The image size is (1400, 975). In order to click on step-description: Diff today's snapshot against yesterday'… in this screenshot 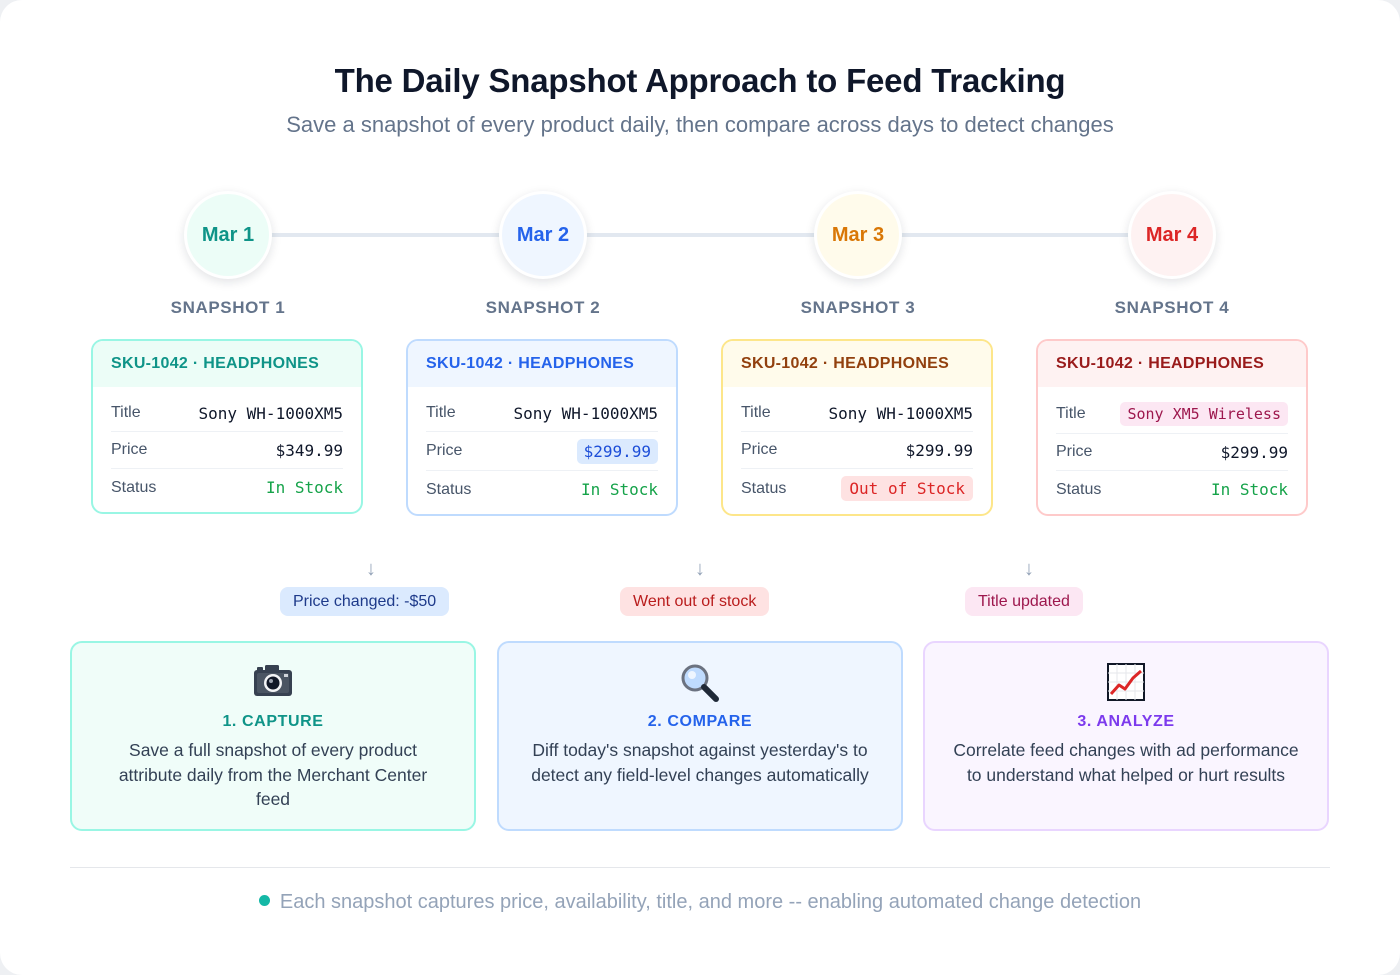, I will do `click(700, 762)`.